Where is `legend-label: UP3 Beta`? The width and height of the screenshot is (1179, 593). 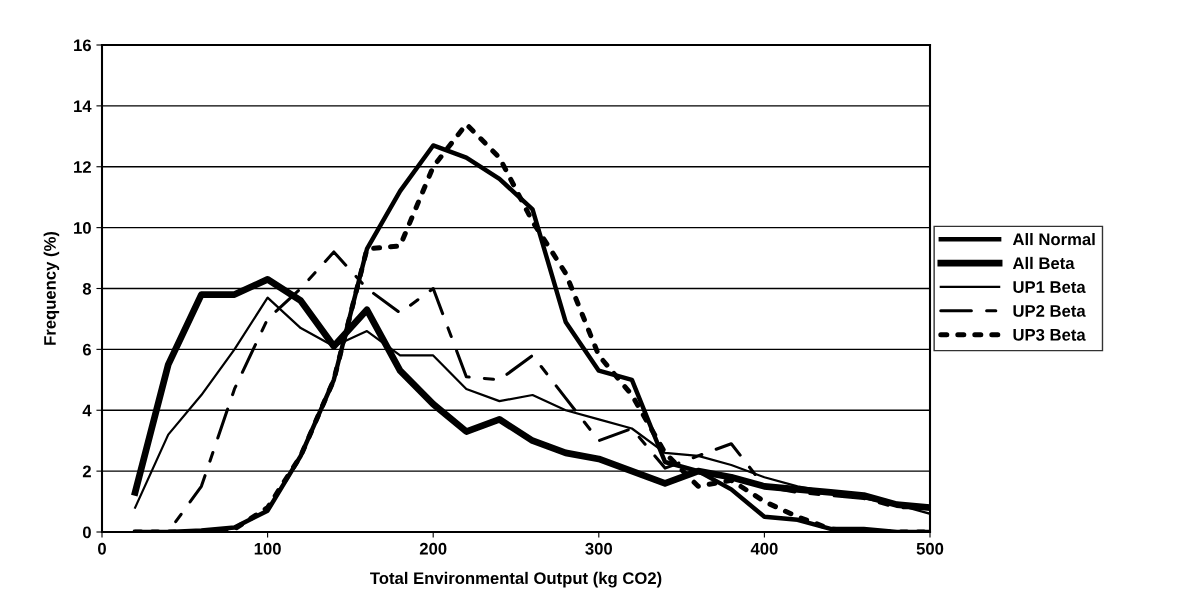
legend-label: UP3 Beta is located at coordinates (1049, 334).